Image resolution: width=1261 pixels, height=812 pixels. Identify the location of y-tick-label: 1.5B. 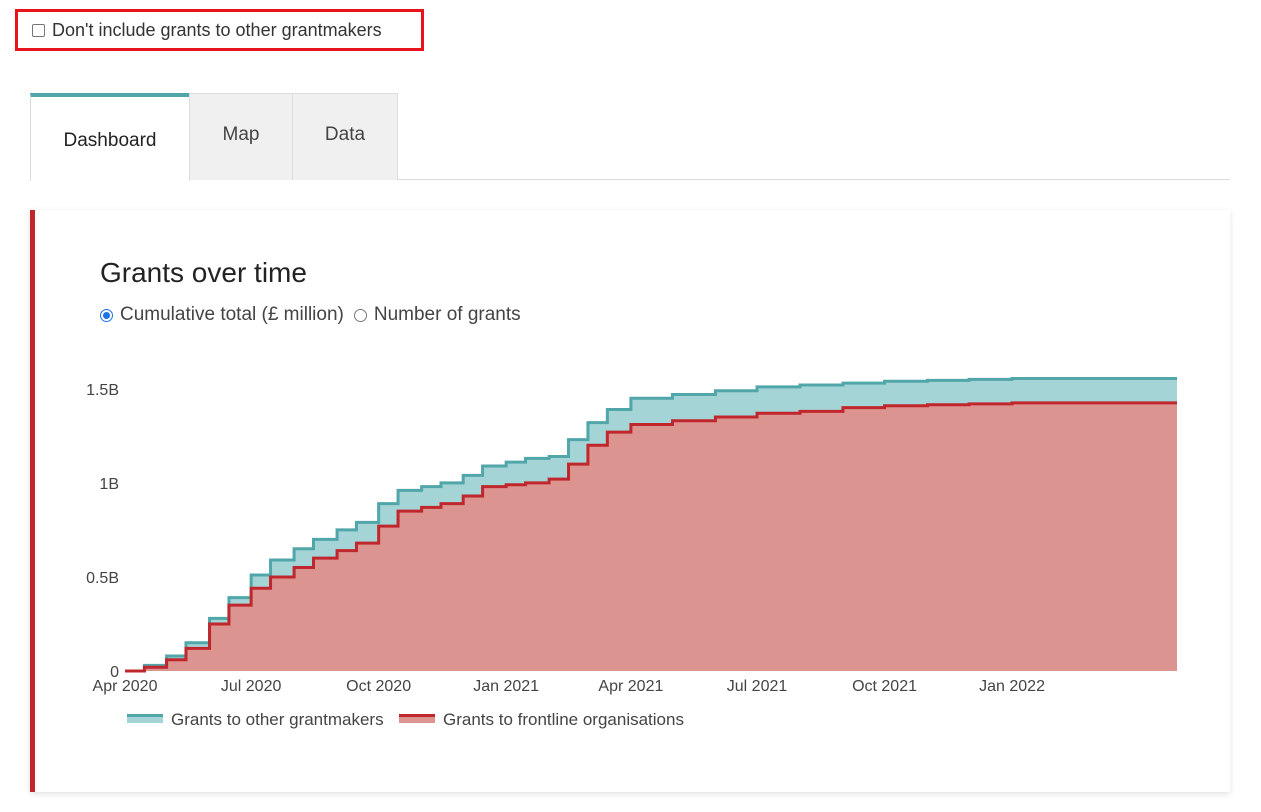
(102, 390).